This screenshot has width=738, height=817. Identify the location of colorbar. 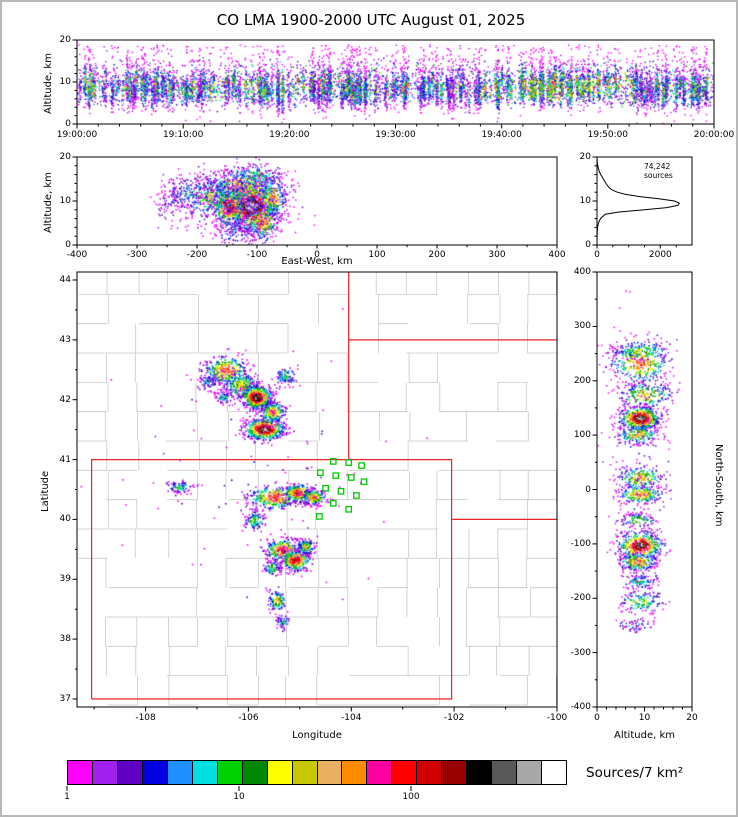
(317, 772).